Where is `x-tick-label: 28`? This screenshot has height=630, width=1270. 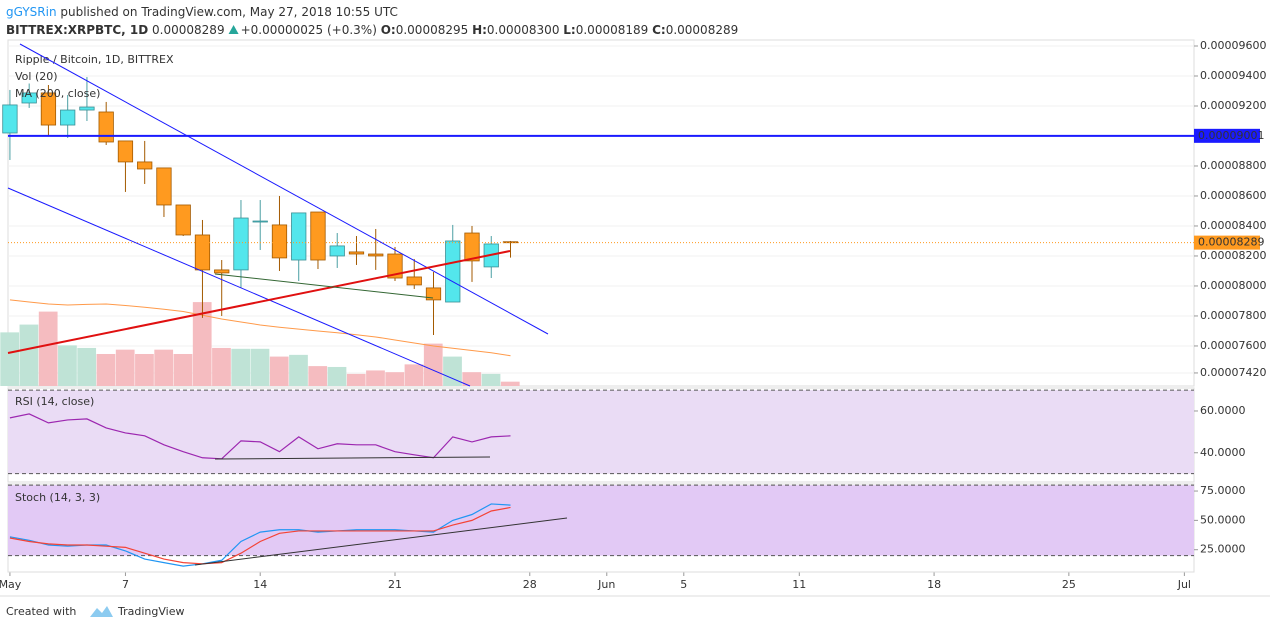 x-tick-label: 28 is located at coordinates (530, 584).